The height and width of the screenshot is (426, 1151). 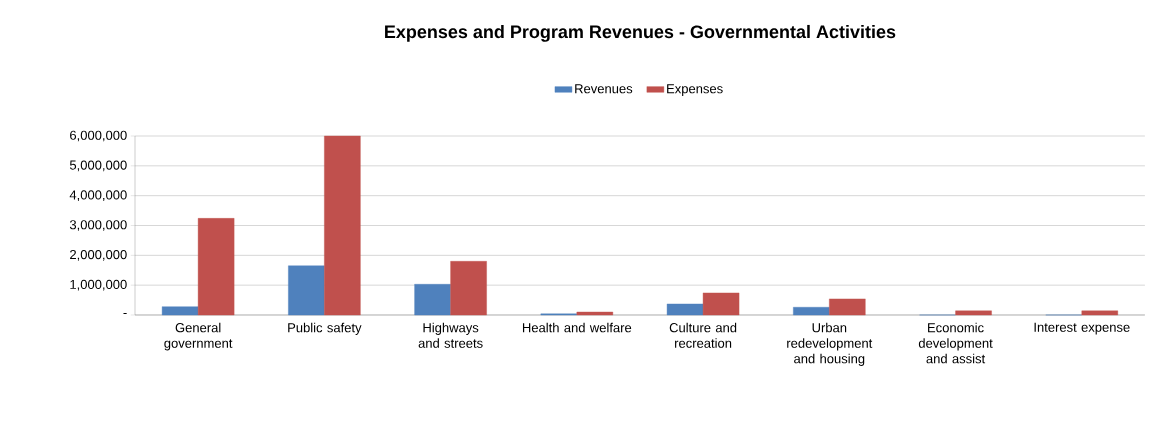 I want to click on x-tick-label: Culture and recreation, so click(x=703, y=335).